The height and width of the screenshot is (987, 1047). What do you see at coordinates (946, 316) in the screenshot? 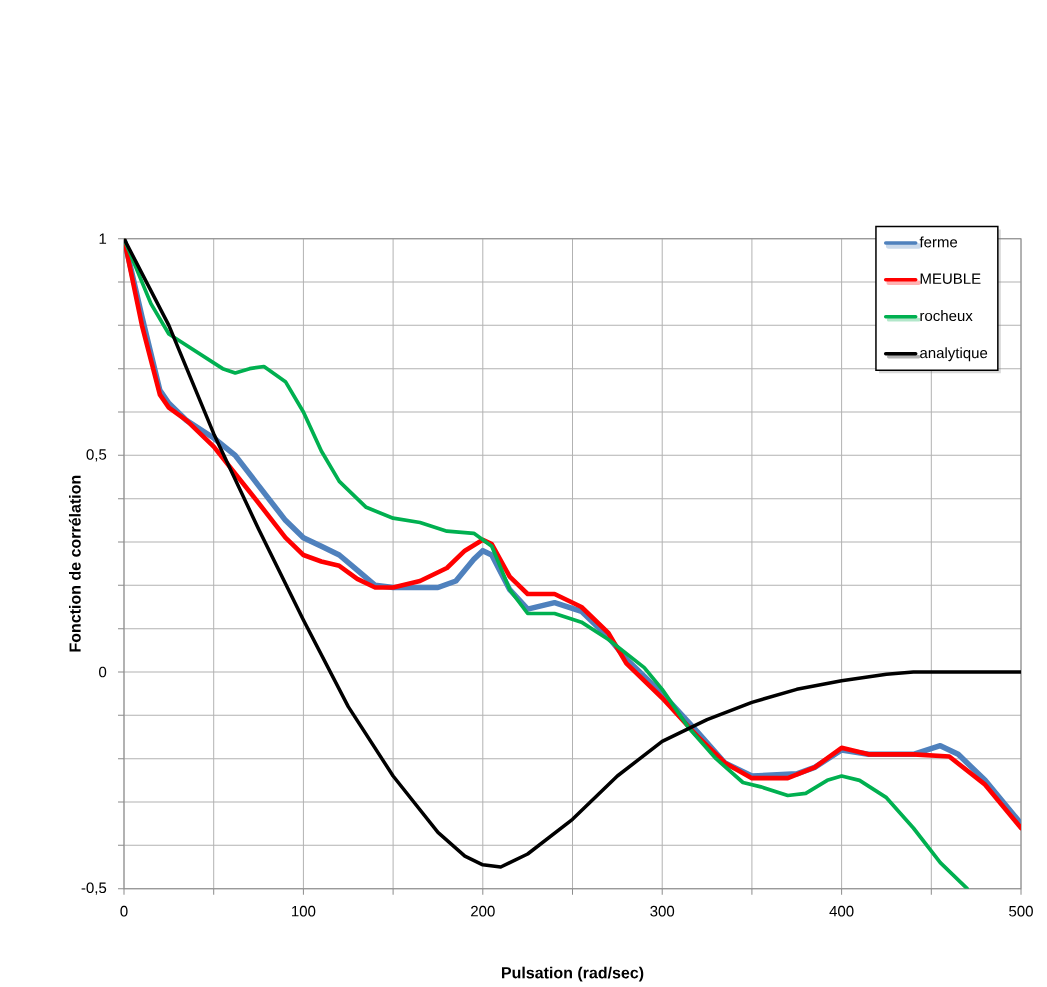
I see `legend-label: rocheux` at bounding box center [946, 316].